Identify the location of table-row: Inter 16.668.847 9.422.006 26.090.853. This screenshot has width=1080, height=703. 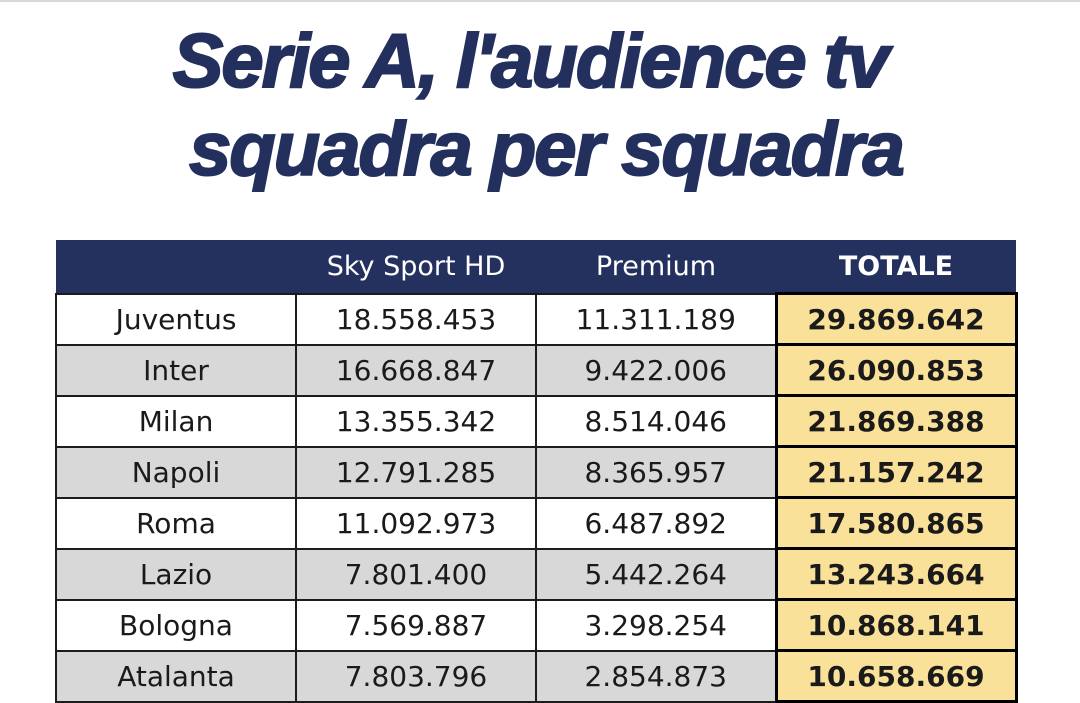
(536, 370).